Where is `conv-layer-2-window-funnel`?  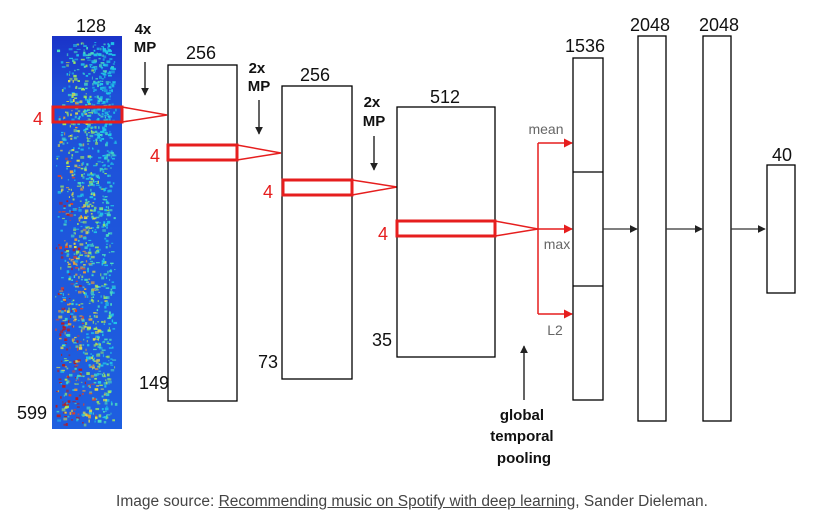
conv-layer-2-window-funnel is located at coordinates (374, 187).